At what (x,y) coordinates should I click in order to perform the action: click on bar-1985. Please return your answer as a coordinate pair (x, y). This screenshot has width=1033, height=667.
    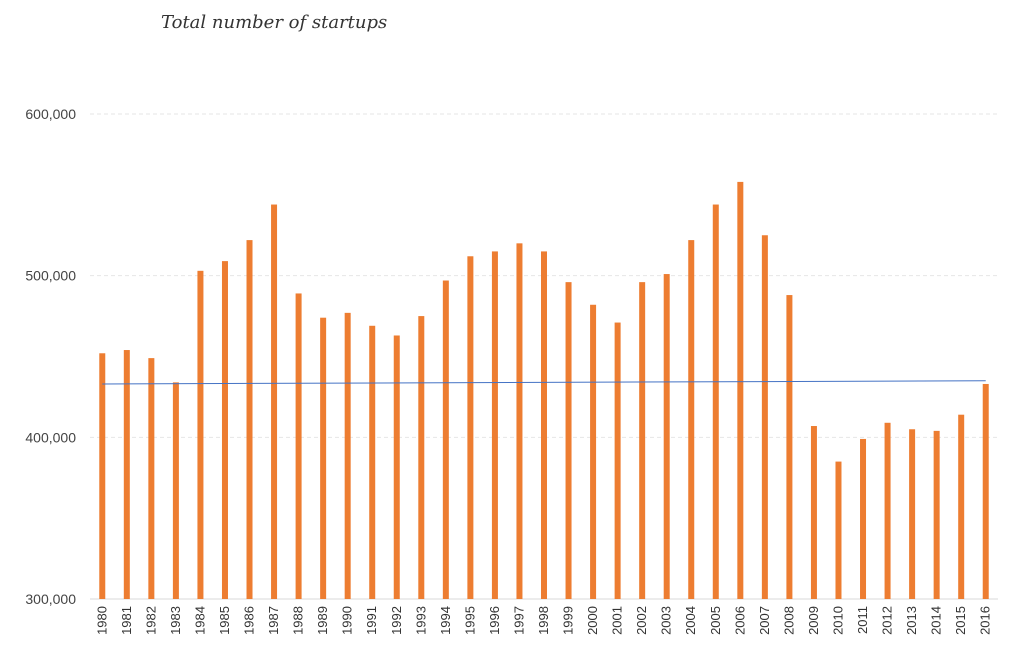
    Looking at the image, I should click on (224, 430).